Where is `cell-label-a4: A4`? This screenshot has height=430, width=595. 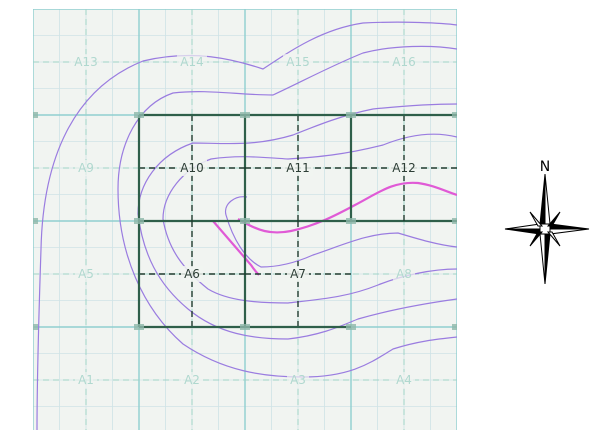 cell-label-a4: A4 is located at coordinates (404, 380).